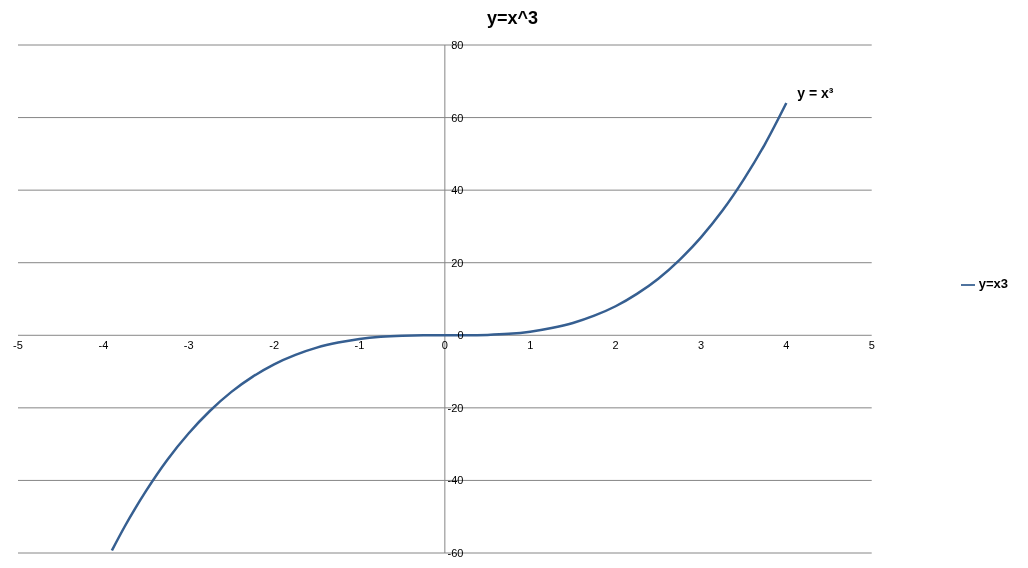  What do you see at coordinates (815, 93) in the screenshot?
I see `annotation: y = x³` at bounding box center [815, 93].